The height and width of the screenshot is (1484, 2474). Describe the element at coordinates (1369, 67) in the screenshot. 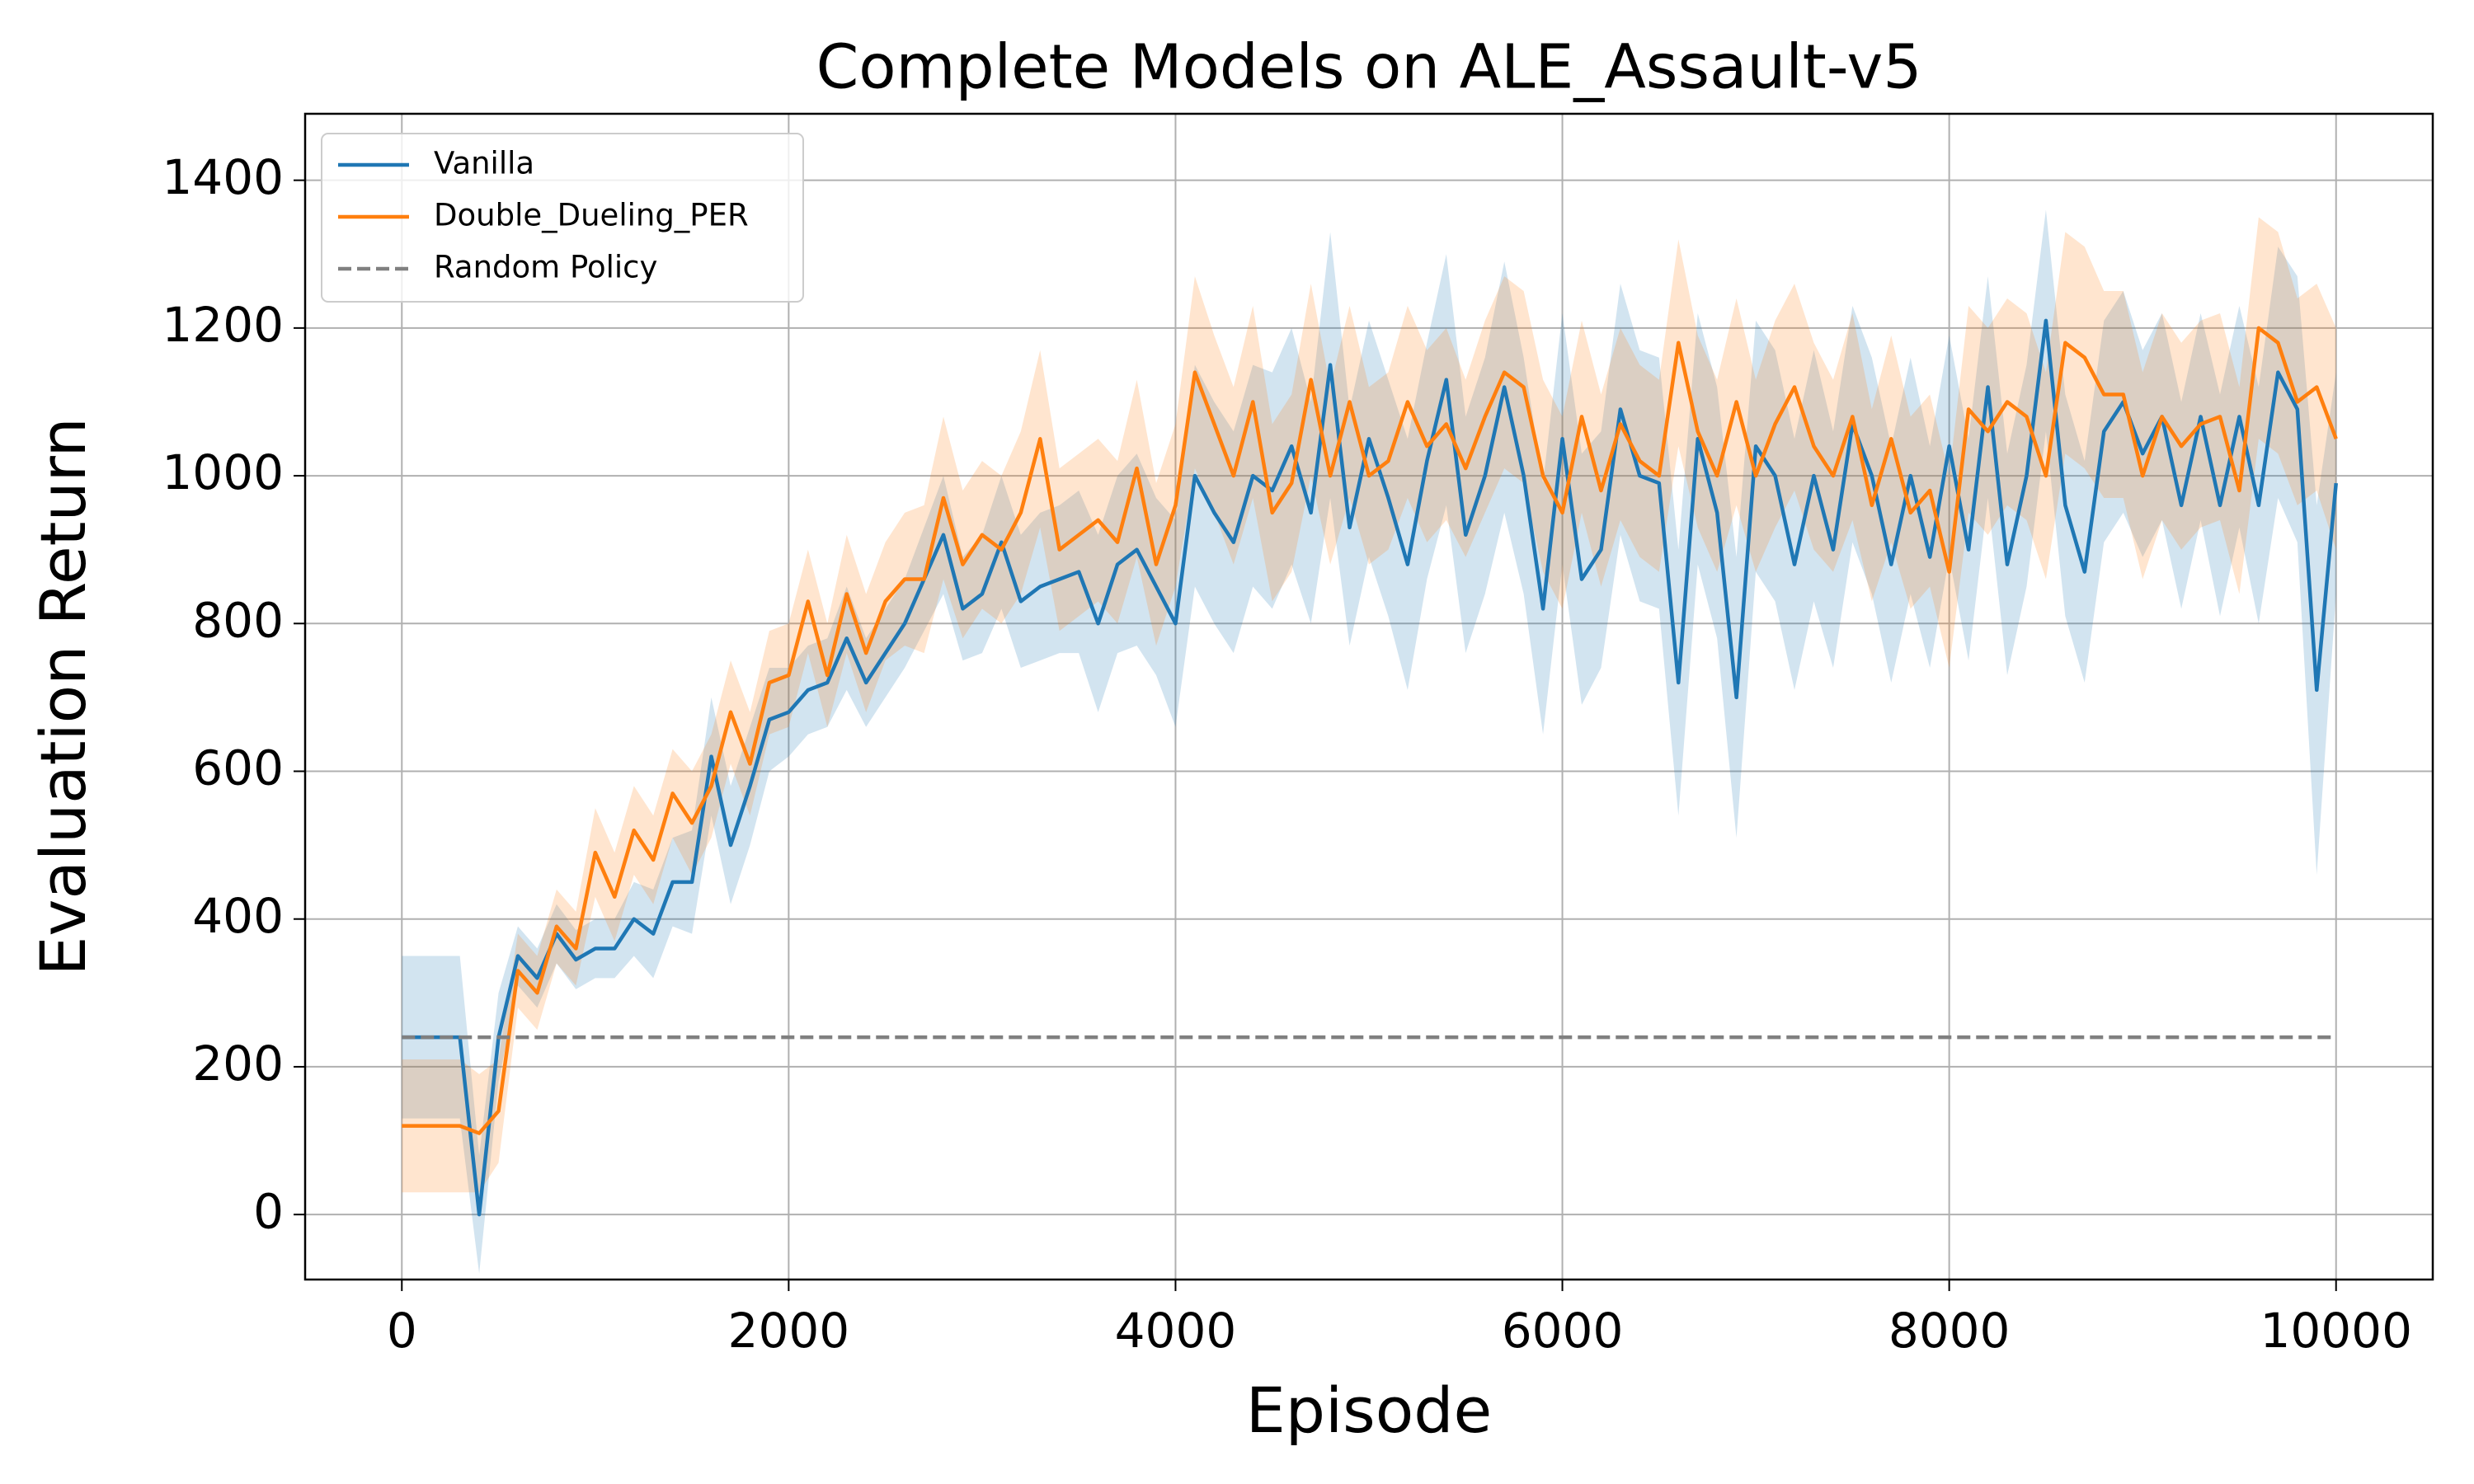

I see `chart-title: Complete Models on ALE_Assault-v5` at that location.